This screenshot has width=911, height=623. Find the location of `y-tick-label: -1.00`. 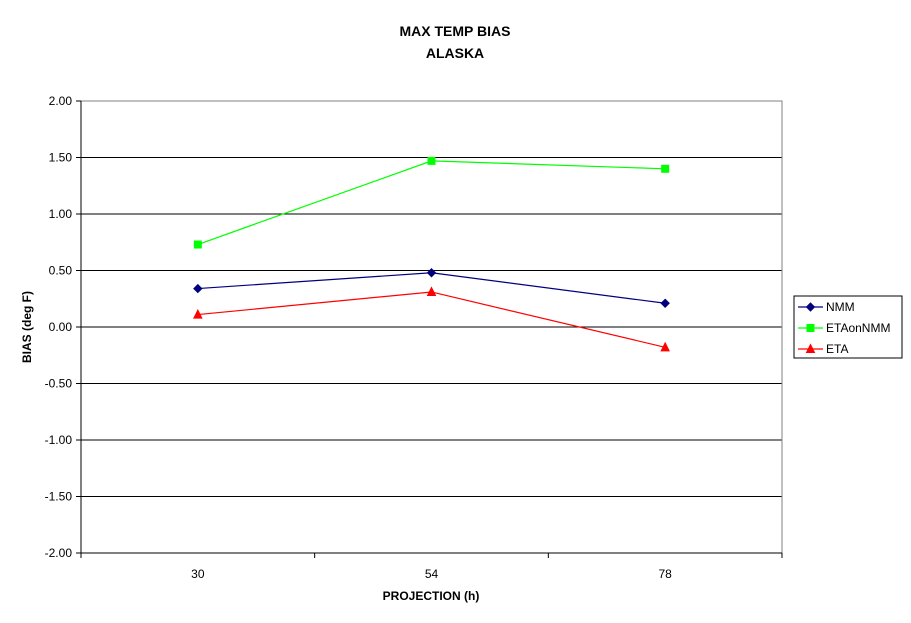

y-tick-label: -1.00 is located at coordinates (59, 440).